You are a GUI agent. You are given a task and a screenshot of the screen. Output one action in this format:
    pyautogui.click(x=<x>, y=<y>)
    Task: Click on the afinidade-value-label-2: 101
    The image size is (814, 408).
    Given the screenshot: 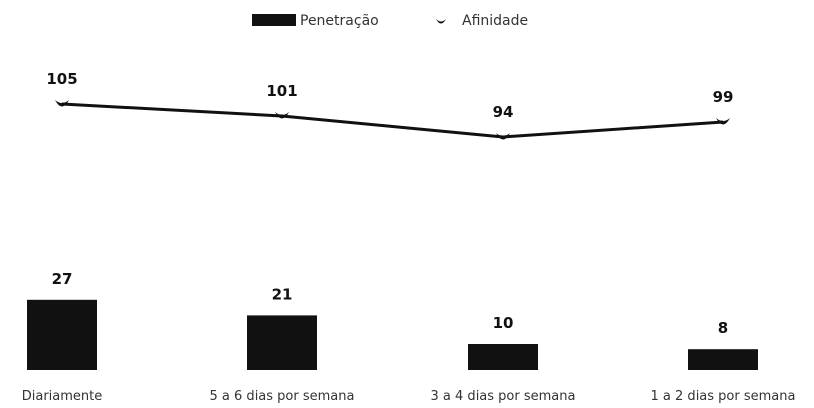 What is the action you would take?
    pyautogui.click(x=281, y=91)
    